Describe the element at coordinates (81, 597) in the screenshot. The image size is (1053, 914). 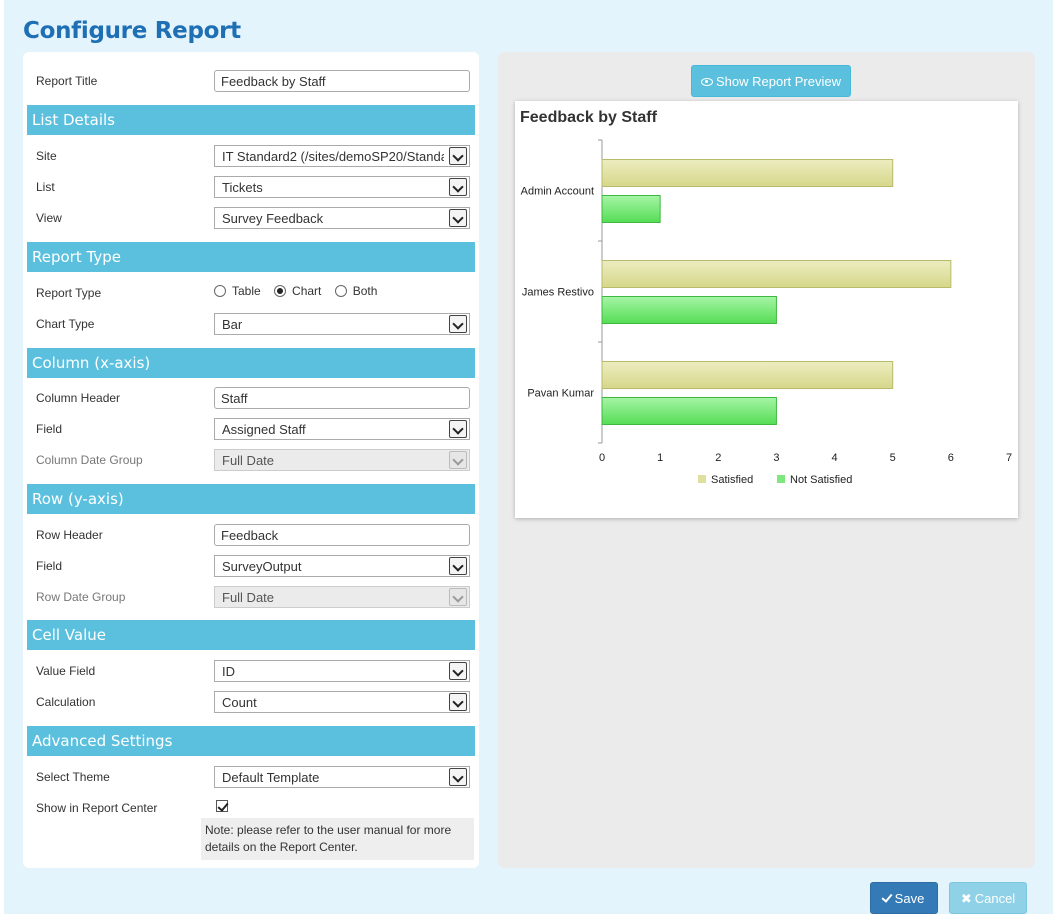
I see `row-date-group-label: Row Date Group` at that location.